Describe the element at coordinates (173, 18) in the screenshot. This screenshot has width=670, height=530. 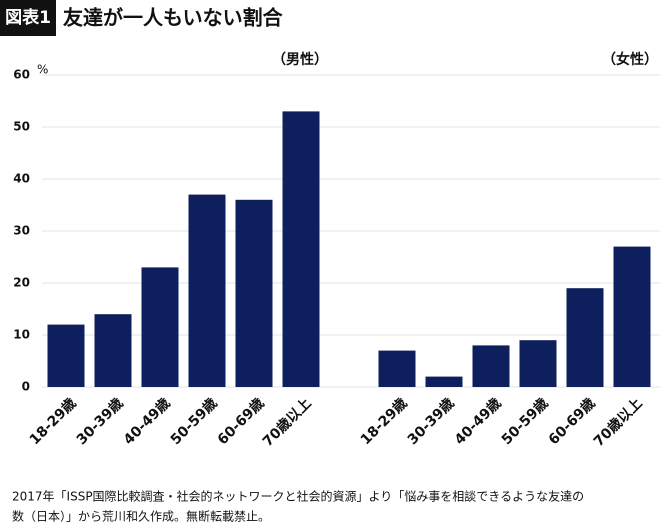
I see `chart-title: 友達が一人もいない割合` at that location.